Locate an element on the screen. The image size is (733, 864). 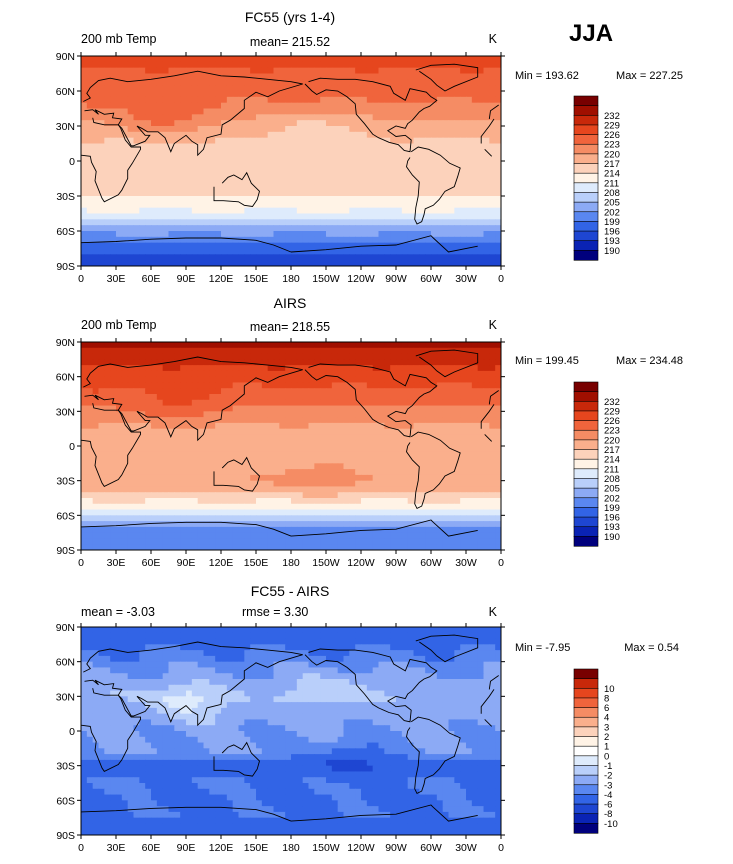
mean-label: mean= 215.52 is located at coordinates (290, 42).